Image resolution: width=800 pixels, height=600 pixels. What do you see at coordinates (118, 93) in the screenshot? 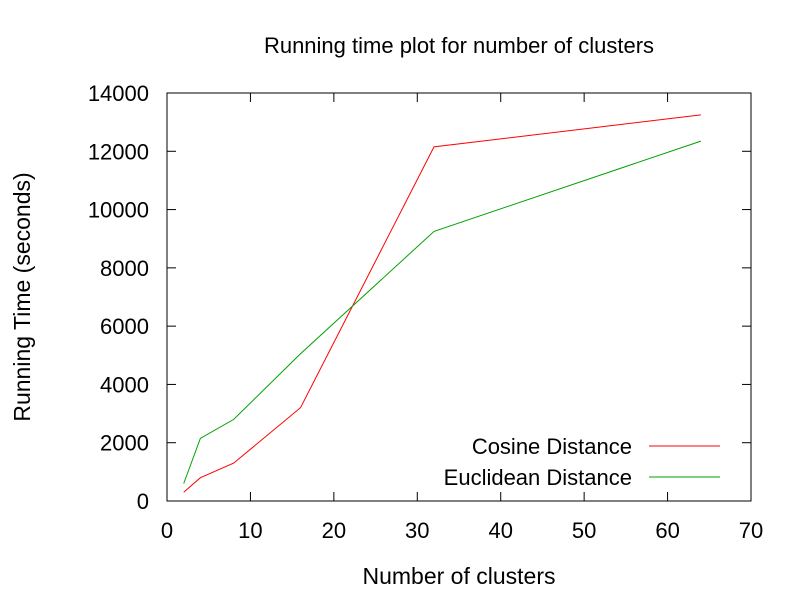
I see `y-tick-label: 14000` at bounding box center [118, 93].